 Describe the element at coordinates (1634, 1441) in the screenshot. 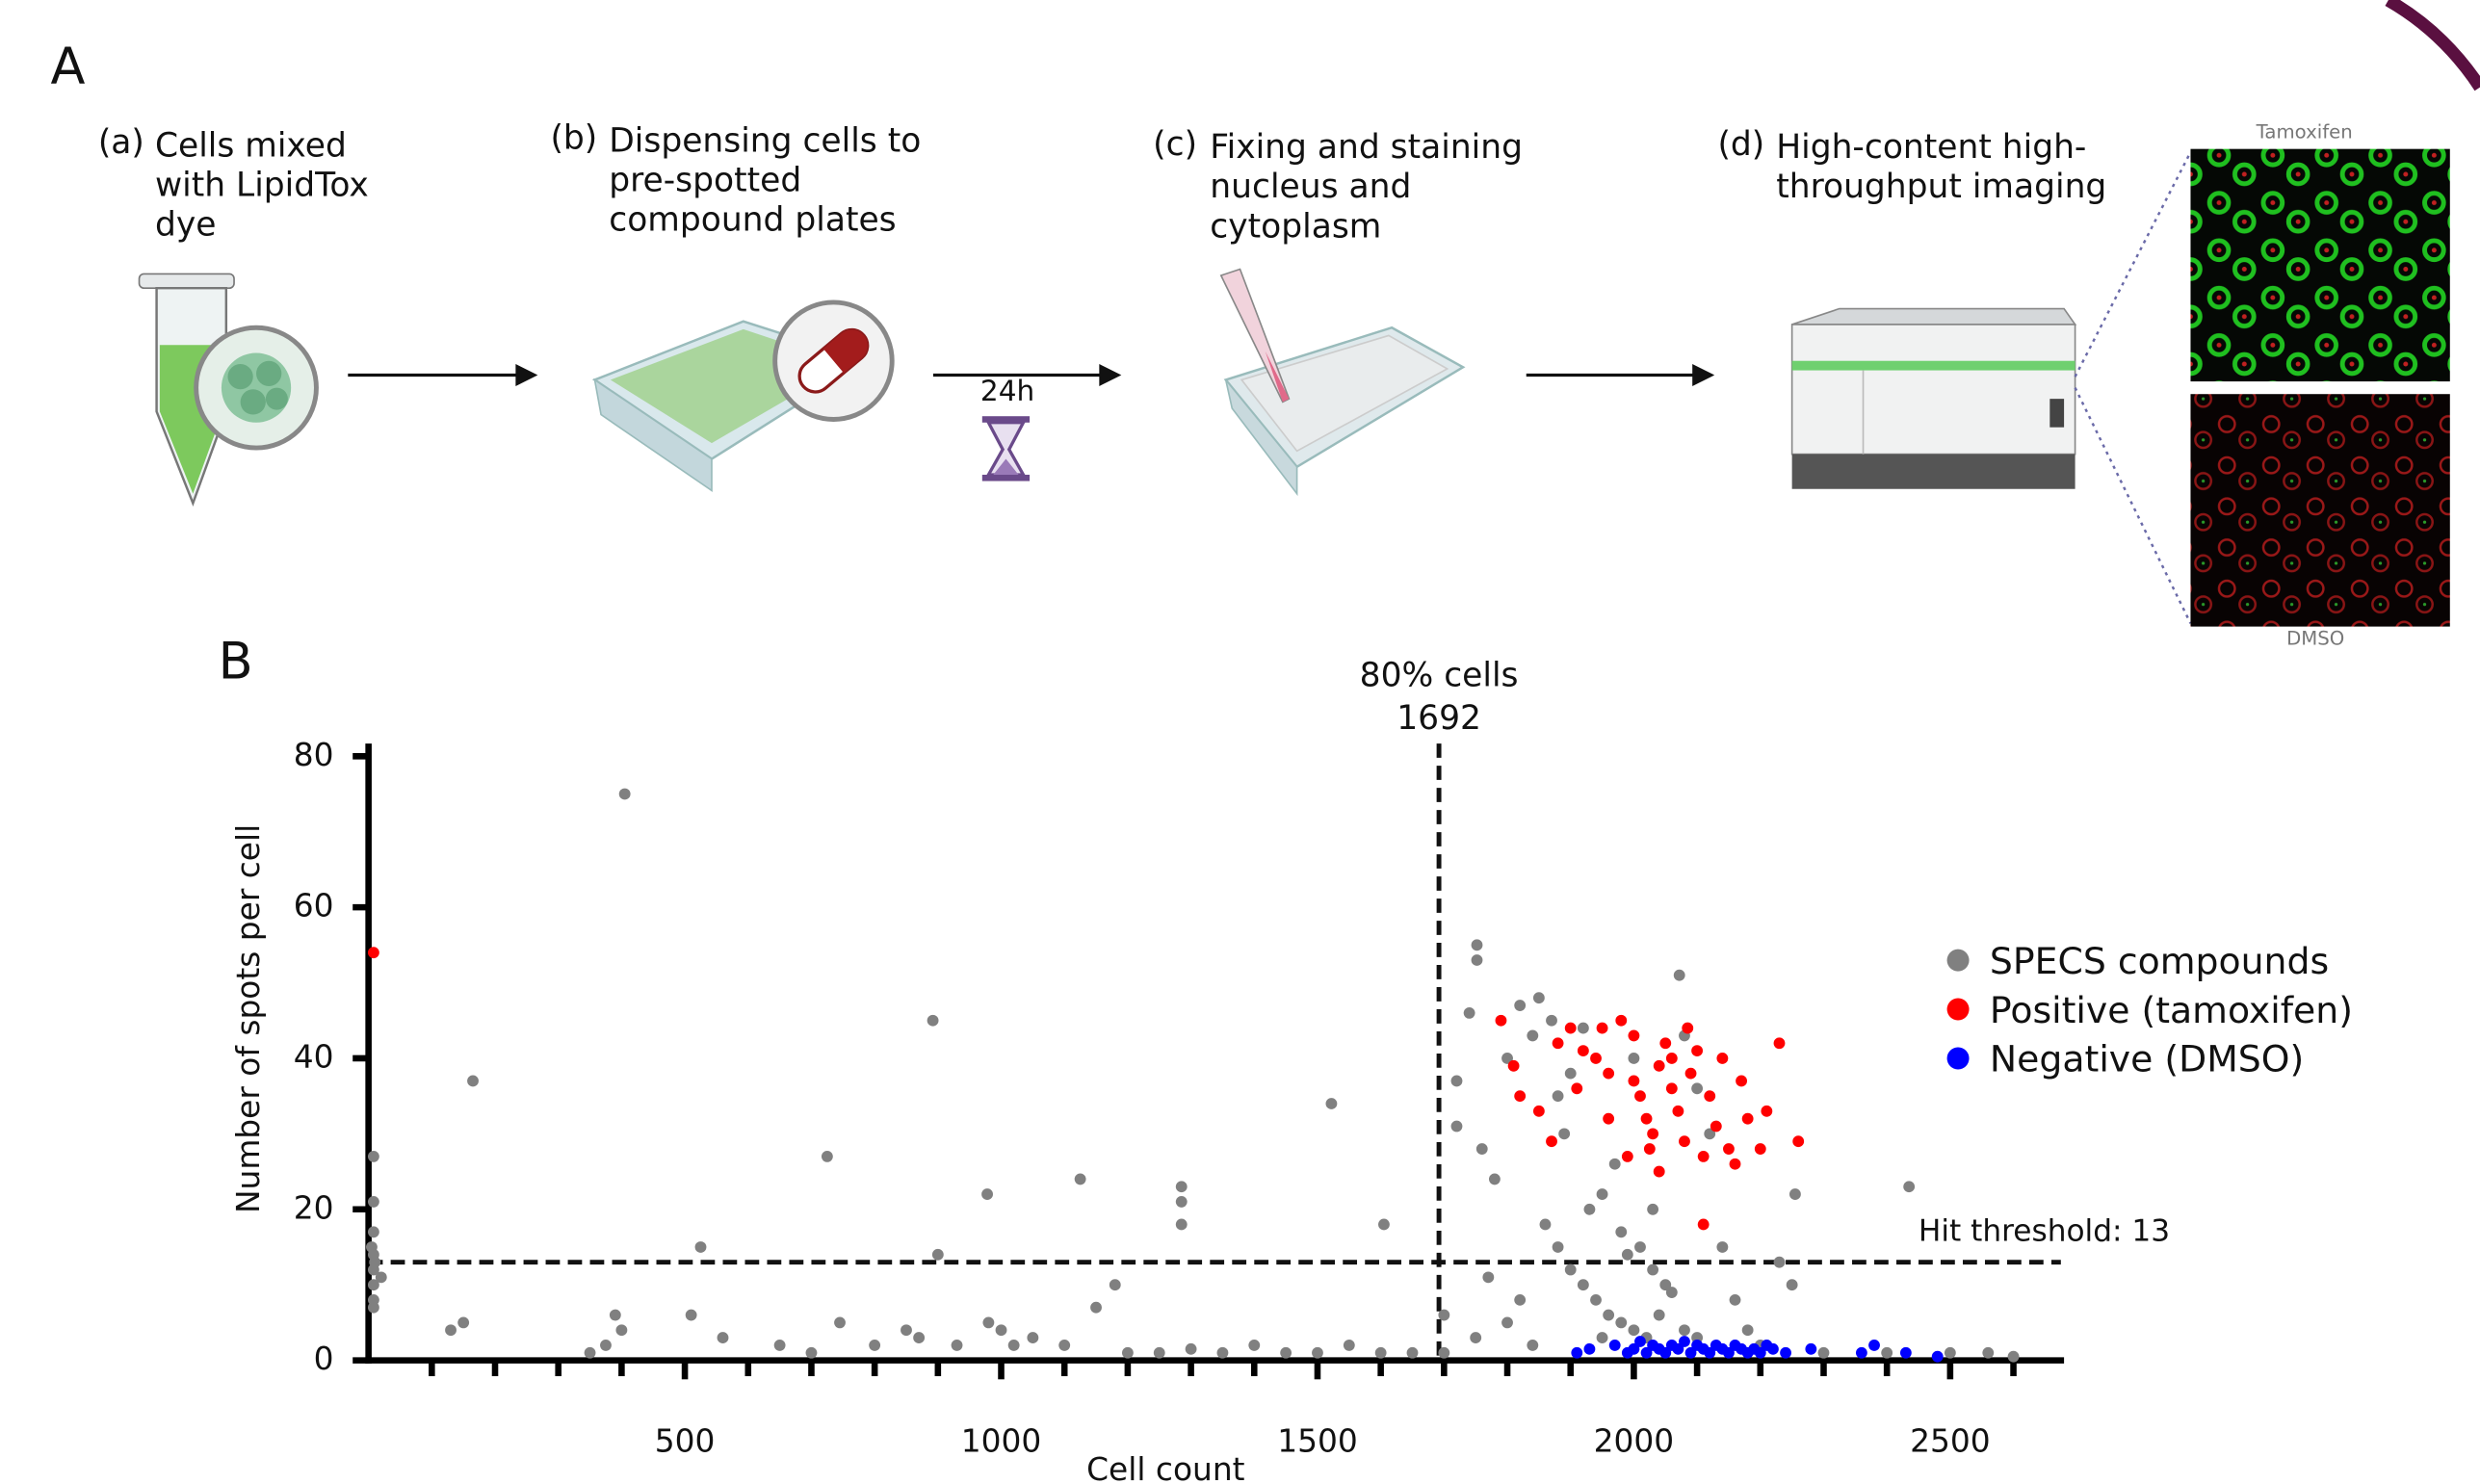

I see `x-tick-label: 2000` at that location.